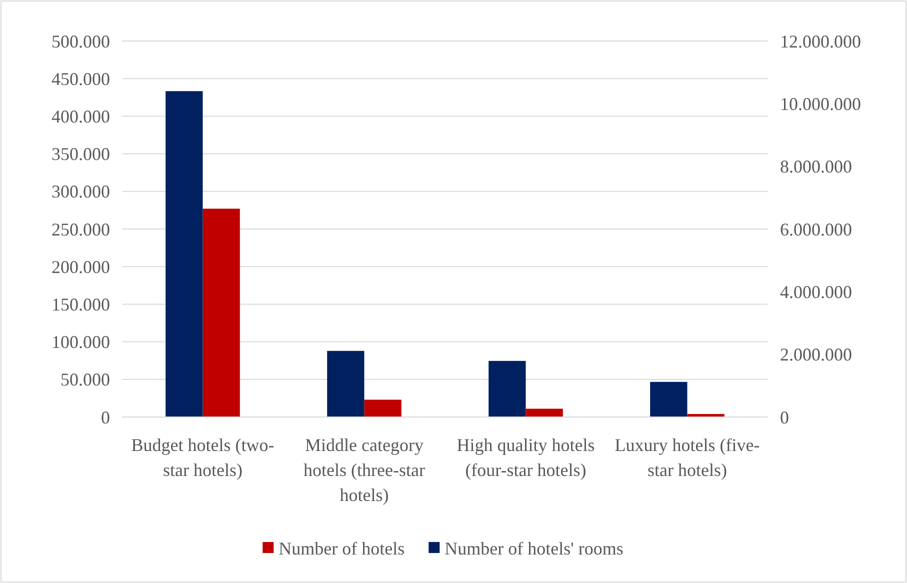 The height and width of the screenshot is (583, 907). Describe the element at coordinates (534, 548) in the screenshot. I see `legend-label: Number of hotels' rooms` at that location.